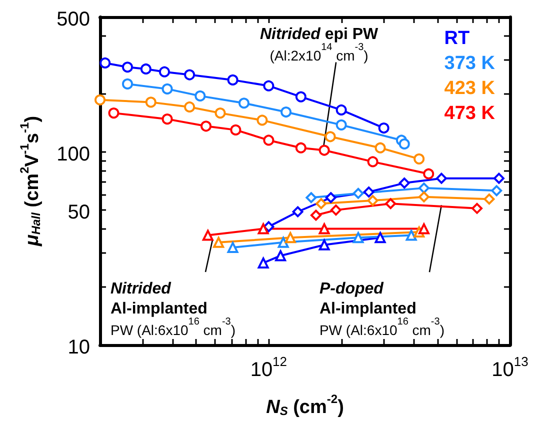 The height and width of the screenshot is (428, 545). Describe the element at coordinates (457, 38) in the screenshot. I see `text: RT` at that location.